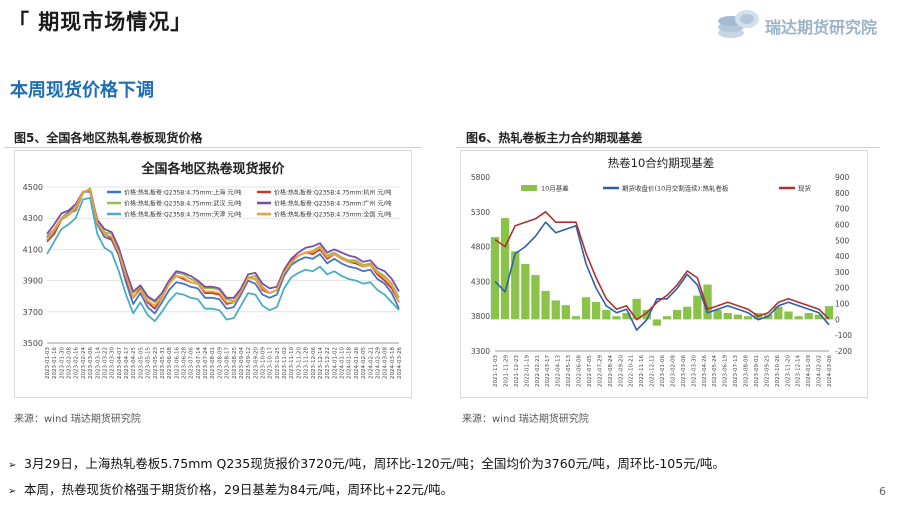 This screenshot has height=510, width=900. I want to click on x-tick-label: 2023-09-20, so click(256, 363).